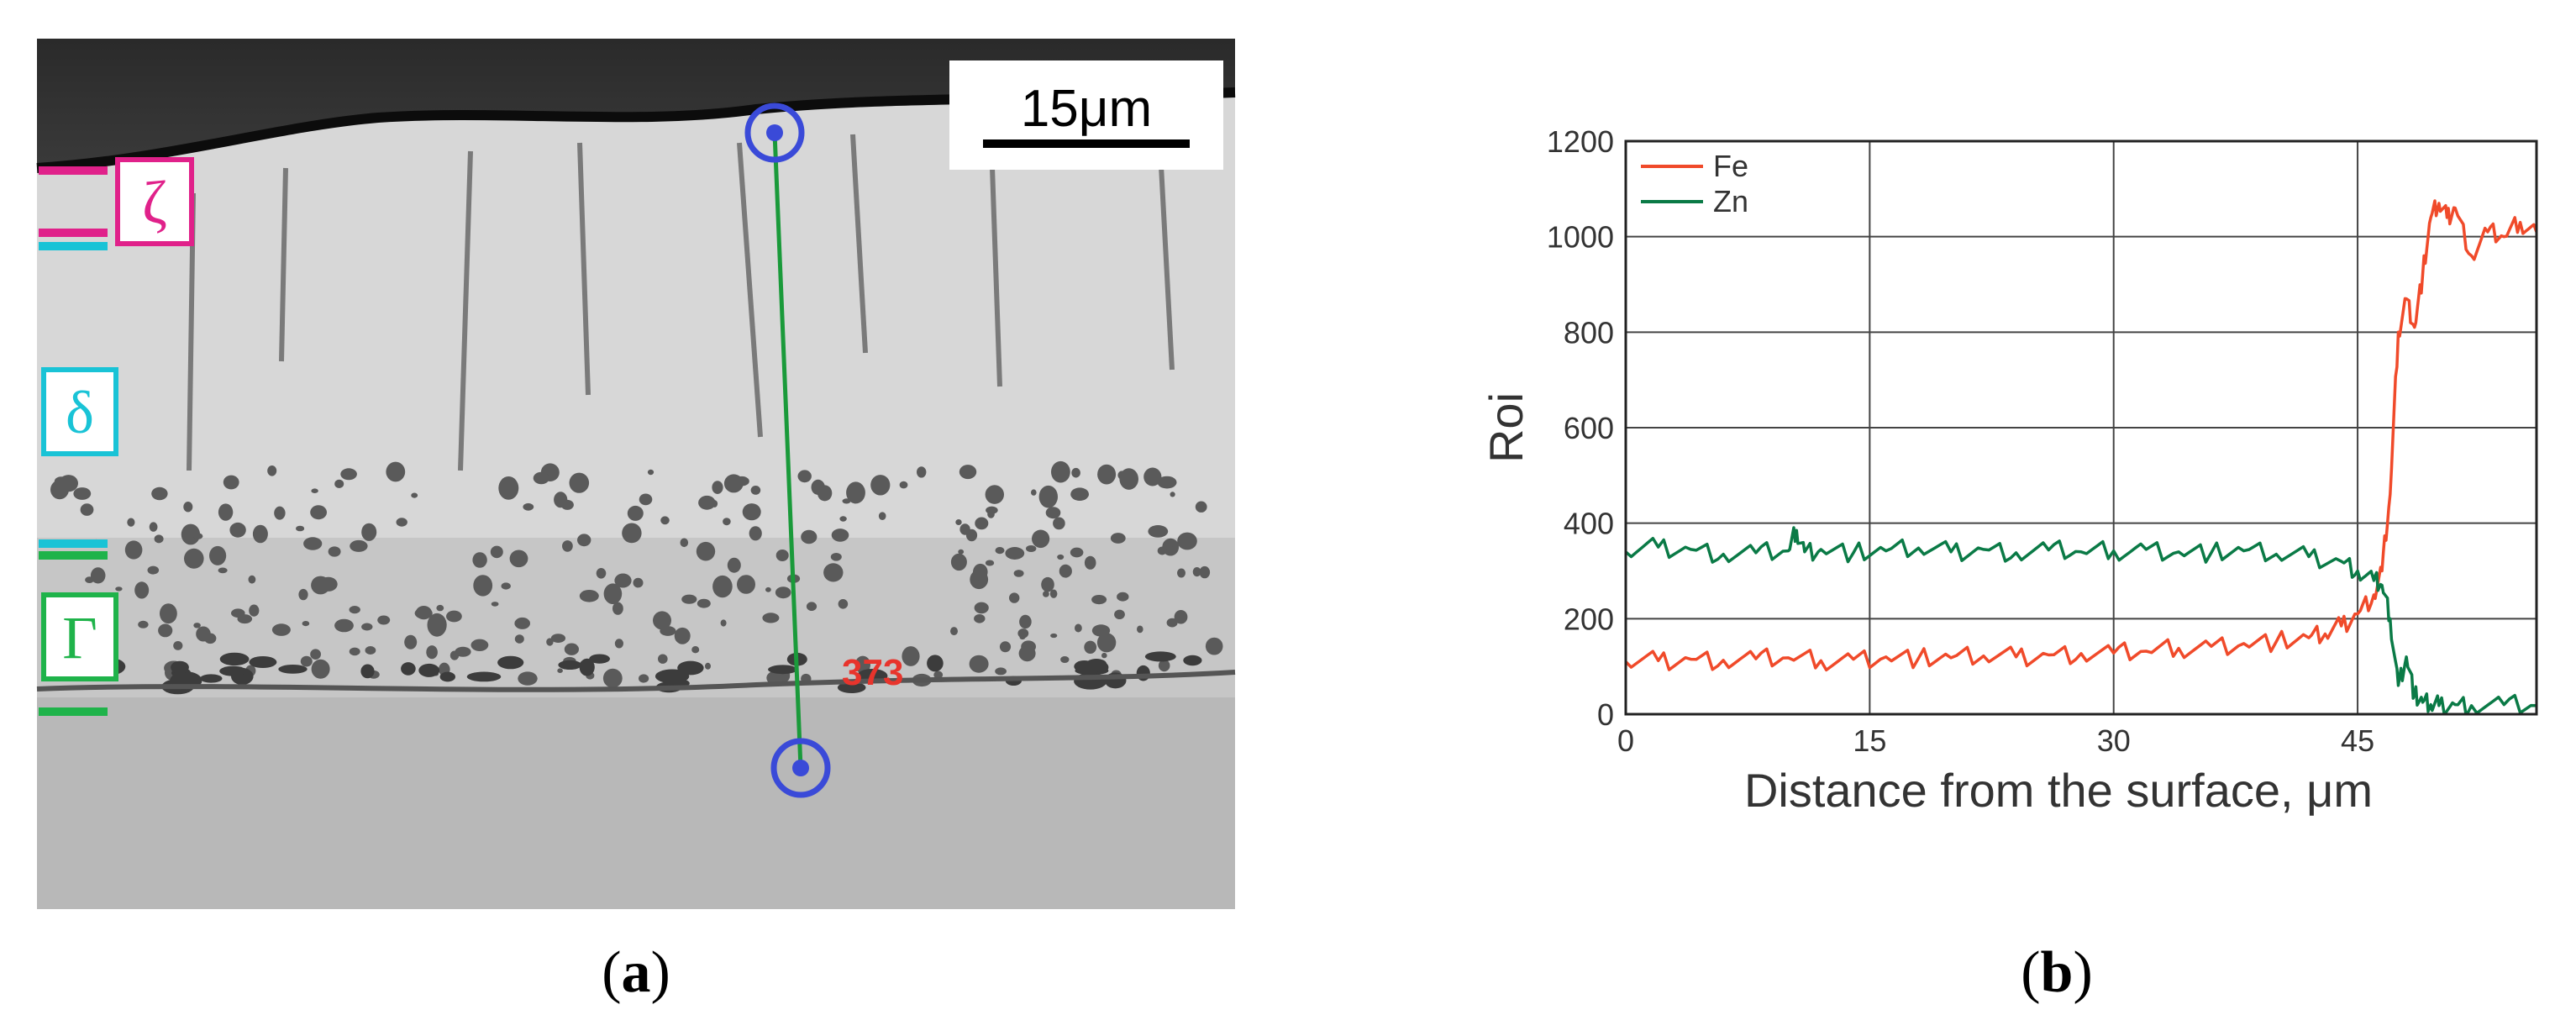 Image resolution: width=2576 pixels, height=1036 pixels. What do you see at coordinates (79, 411) in the screenshot?
I see `phase-label-delta: δ` at bounding box center [79, 411].